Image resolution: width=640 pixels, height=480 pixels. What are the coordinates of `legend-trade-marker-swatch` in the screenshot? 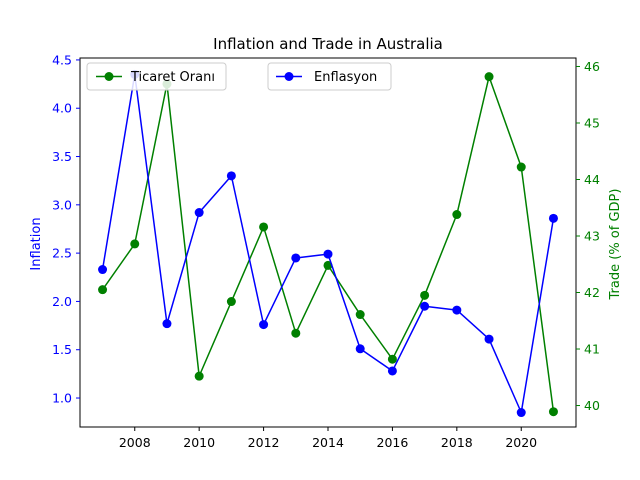 It's located at (109, 76).